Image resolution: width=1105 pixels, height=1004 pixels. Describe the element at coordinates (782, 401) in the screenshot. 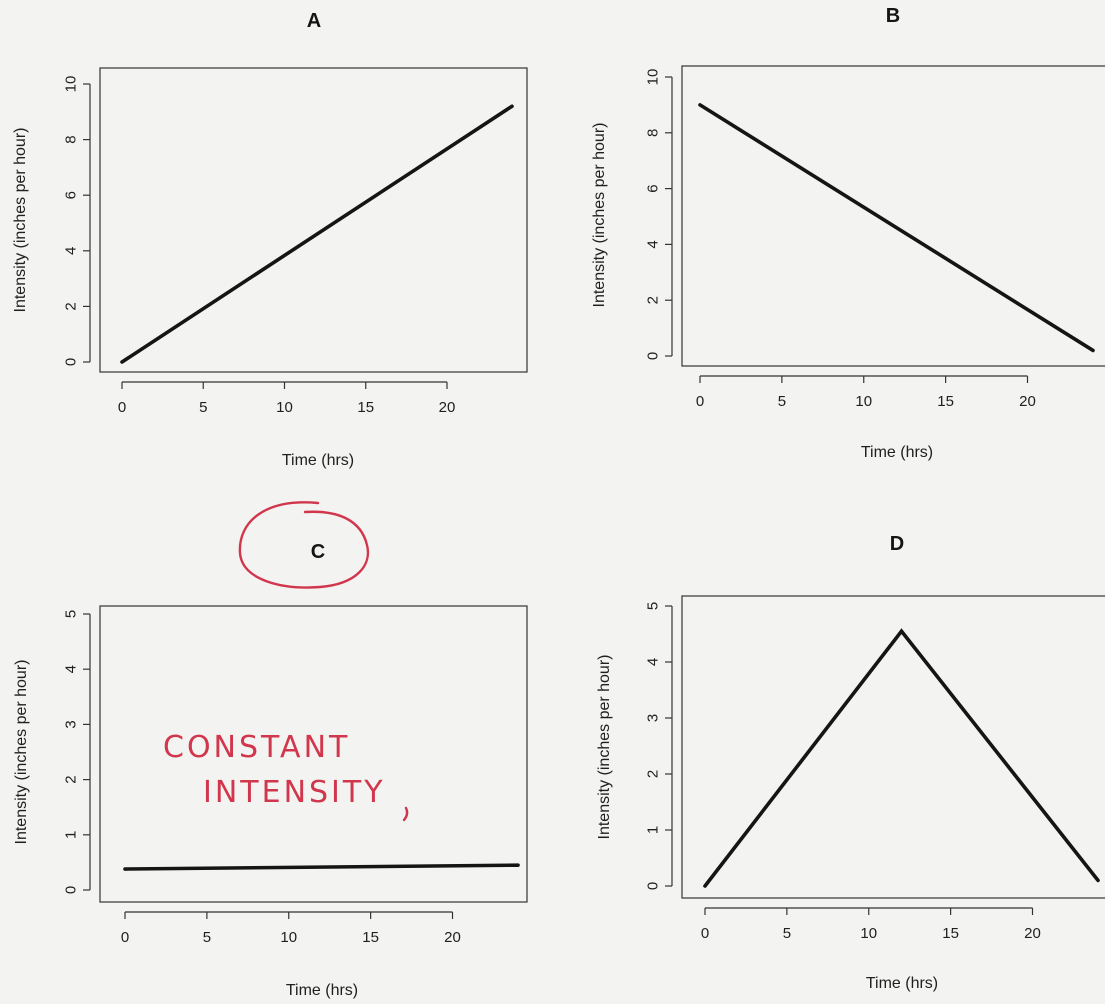

I see `x-tick-label-b-5: 5` at that location.